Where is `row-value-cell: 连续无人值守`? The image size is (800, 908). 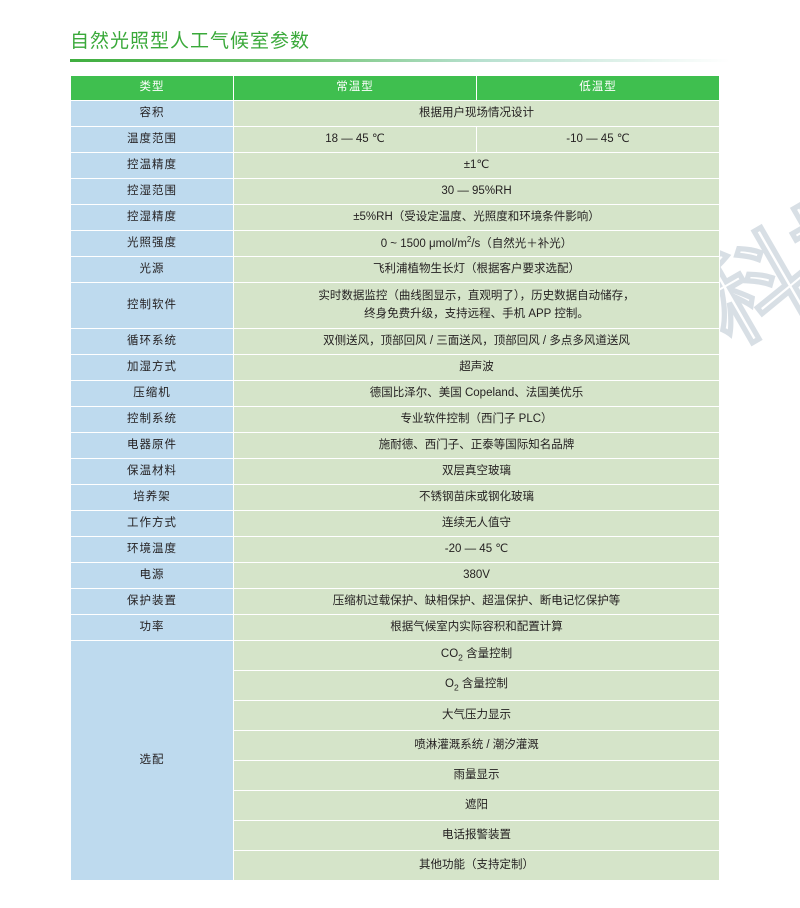 row-value-cell: 连续无人值守 is located at coordinates (476, 523).